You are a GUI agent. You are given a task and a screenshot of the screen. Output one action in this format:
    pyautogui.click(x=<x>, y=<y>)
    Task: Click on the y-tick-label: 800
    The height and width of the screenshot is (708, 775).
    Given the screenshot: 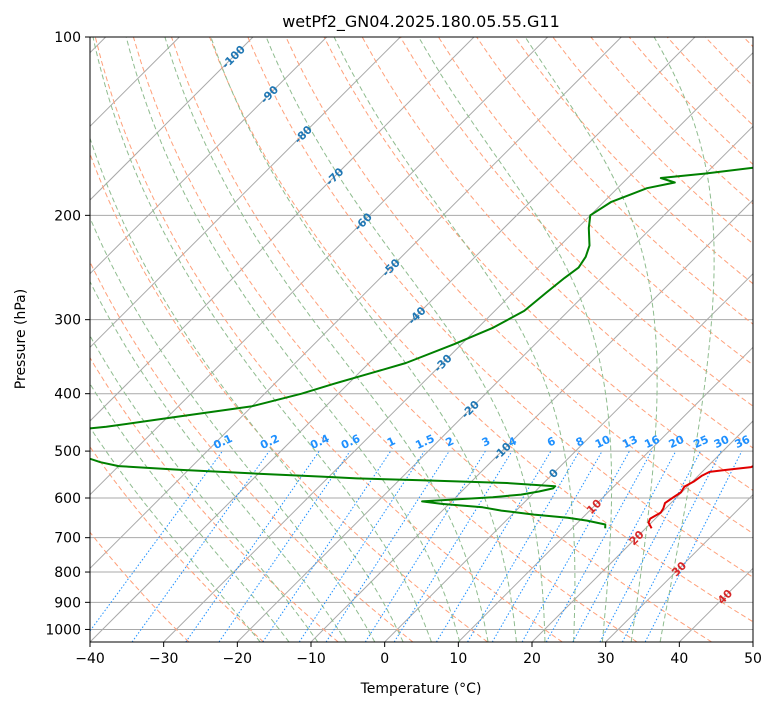 What is the action you would take?
    pyautogui.click(x=67, y=573)
    